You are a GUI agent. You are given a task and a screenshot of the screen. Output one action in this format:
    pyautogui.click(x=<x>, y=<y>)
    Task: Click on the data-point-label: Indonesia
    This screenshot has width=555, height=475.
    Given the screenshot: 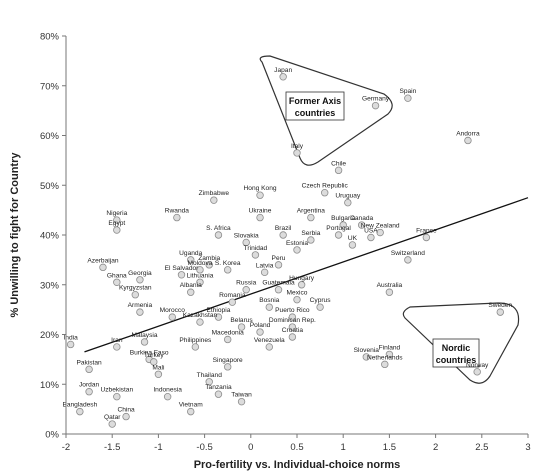 What is the action you would take?
    pyautogui.click(x=167, y=390)
    